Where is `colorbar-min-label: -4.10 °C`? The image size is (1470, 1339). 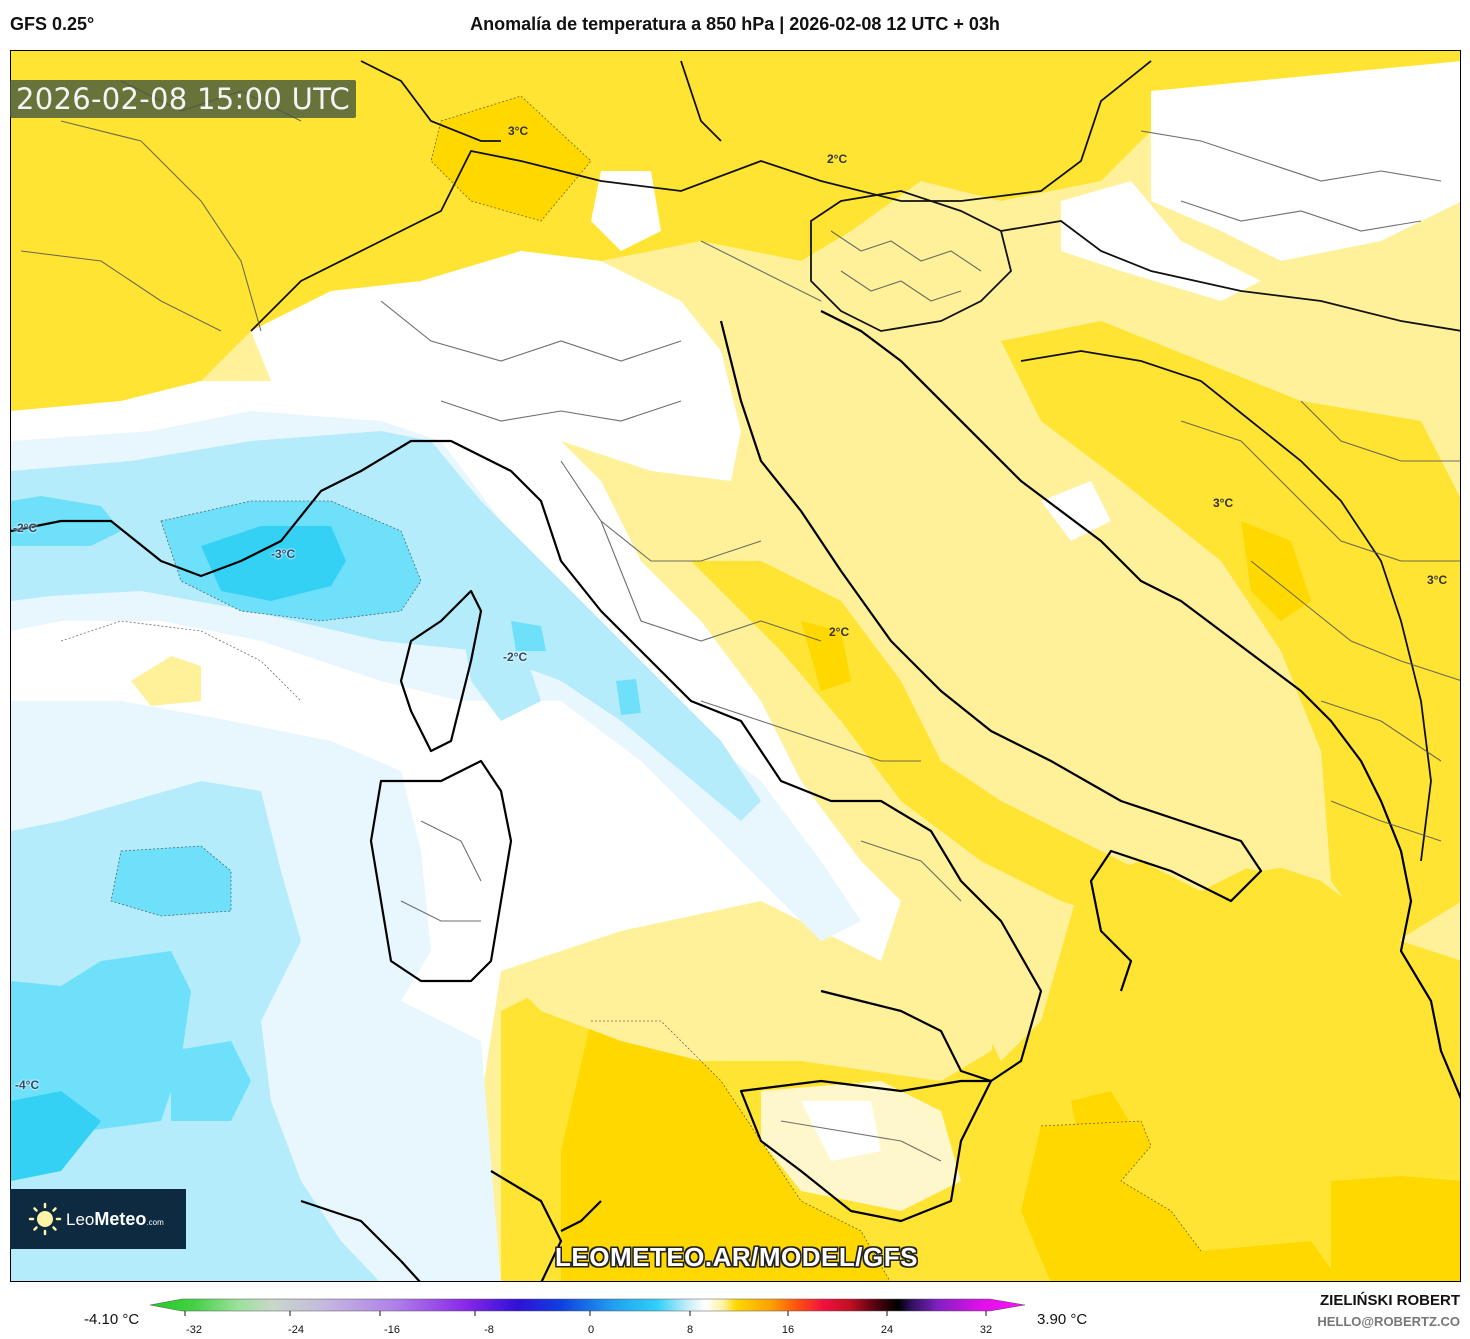 colorbar-min-label: -4.10 °C is located at coordinates (112, 1319).